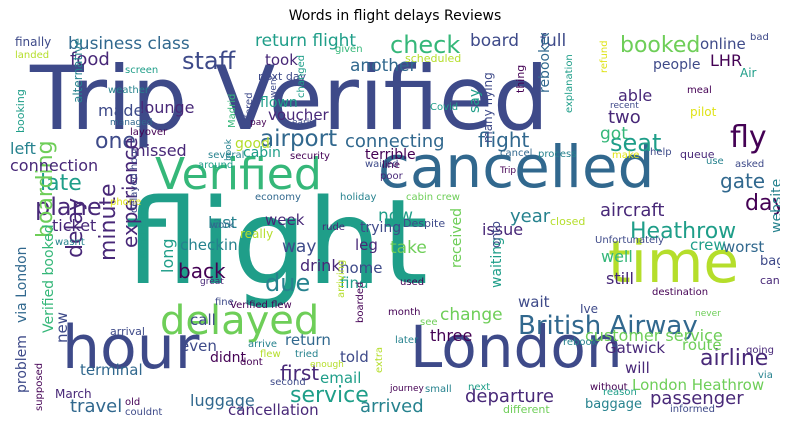 The height and width of the screenshot is (427, 790). Describe the element at coordinates (128, 90) in the screenshot. I see `word-112: weather` at that location.